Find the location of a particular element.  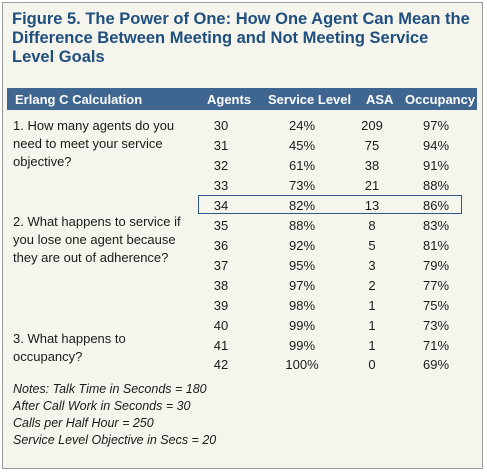

cell-service-level: 95% is located at coordinates (302, 265).